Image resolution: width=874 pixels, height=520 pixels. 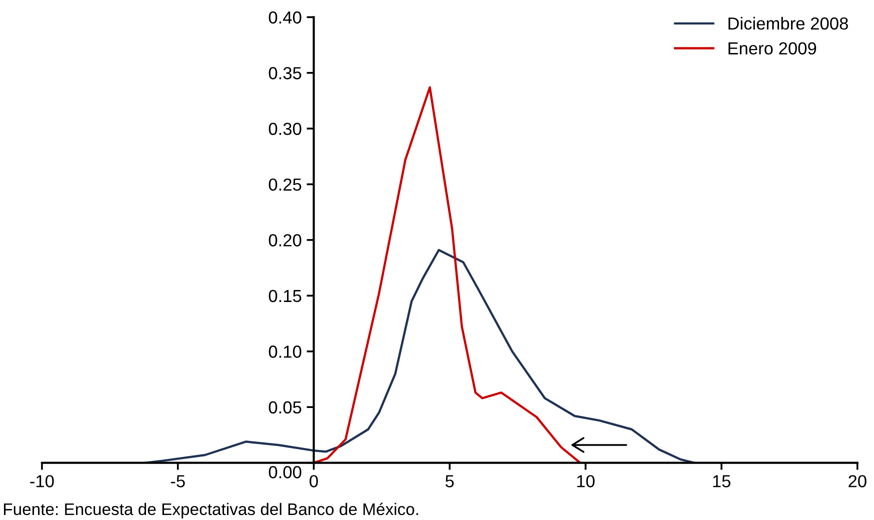 I want to click on y-tick-label: 0.40, so click(x=285, y=17).